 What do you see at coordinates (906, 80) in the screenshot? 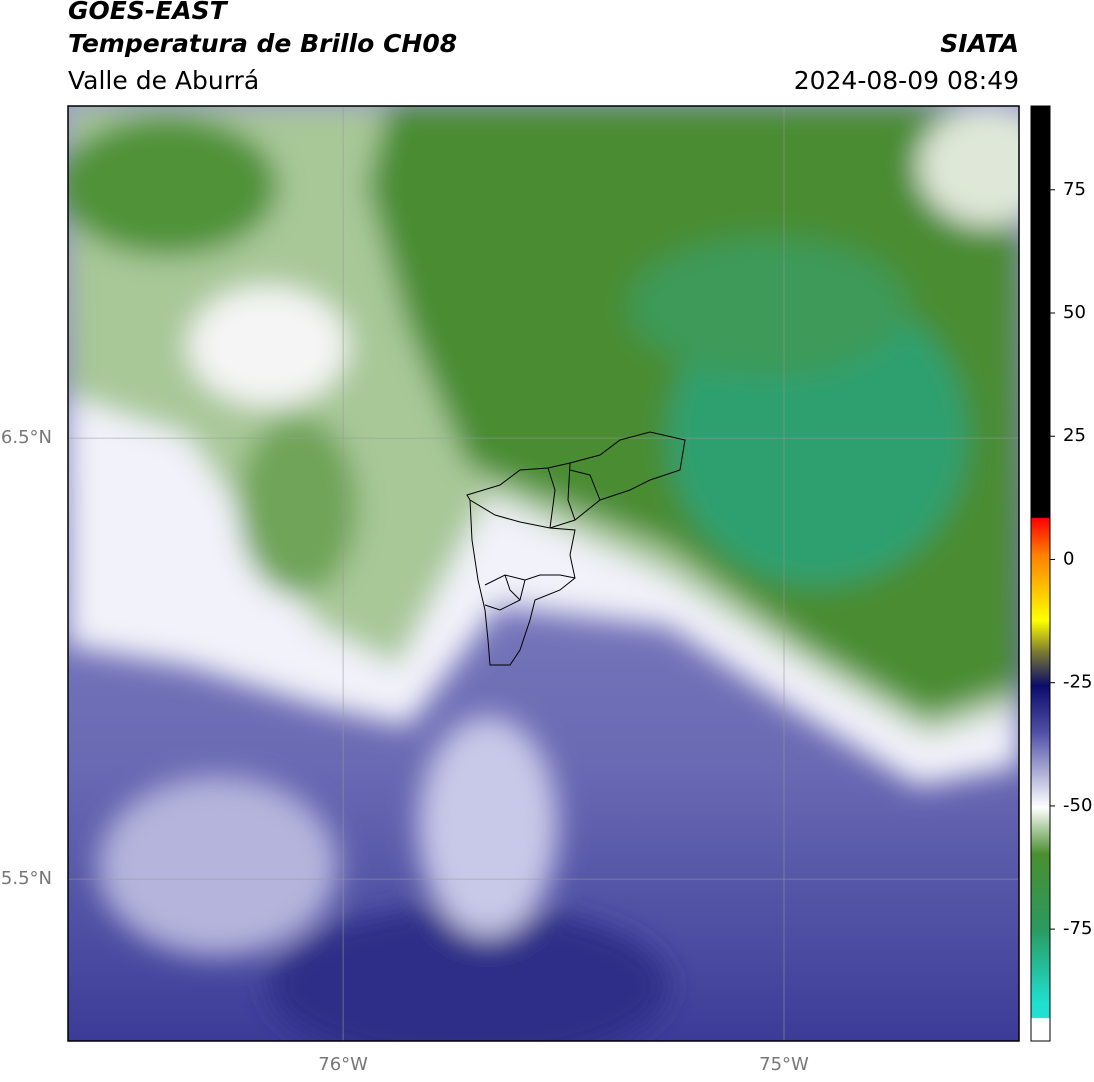
I see `timestamp: 2024-08-09 08:49` at bounding box center [906, 80].